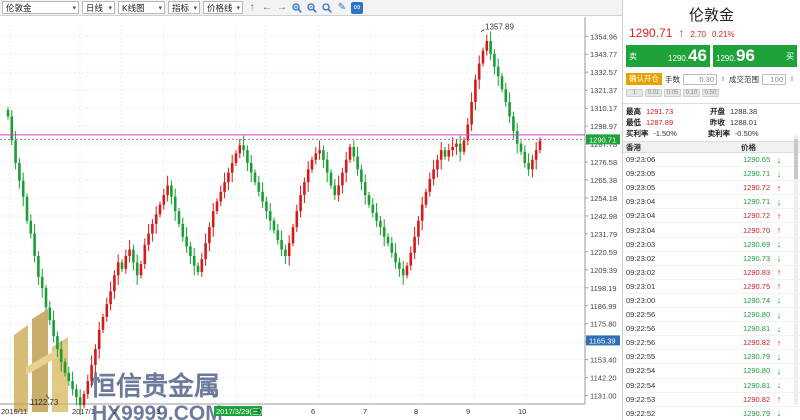 This screenshot has height=420, width=800. Describe the element at coordinates (634, 93) in the screenshot. I see `qty-step-button: 1` at that location.